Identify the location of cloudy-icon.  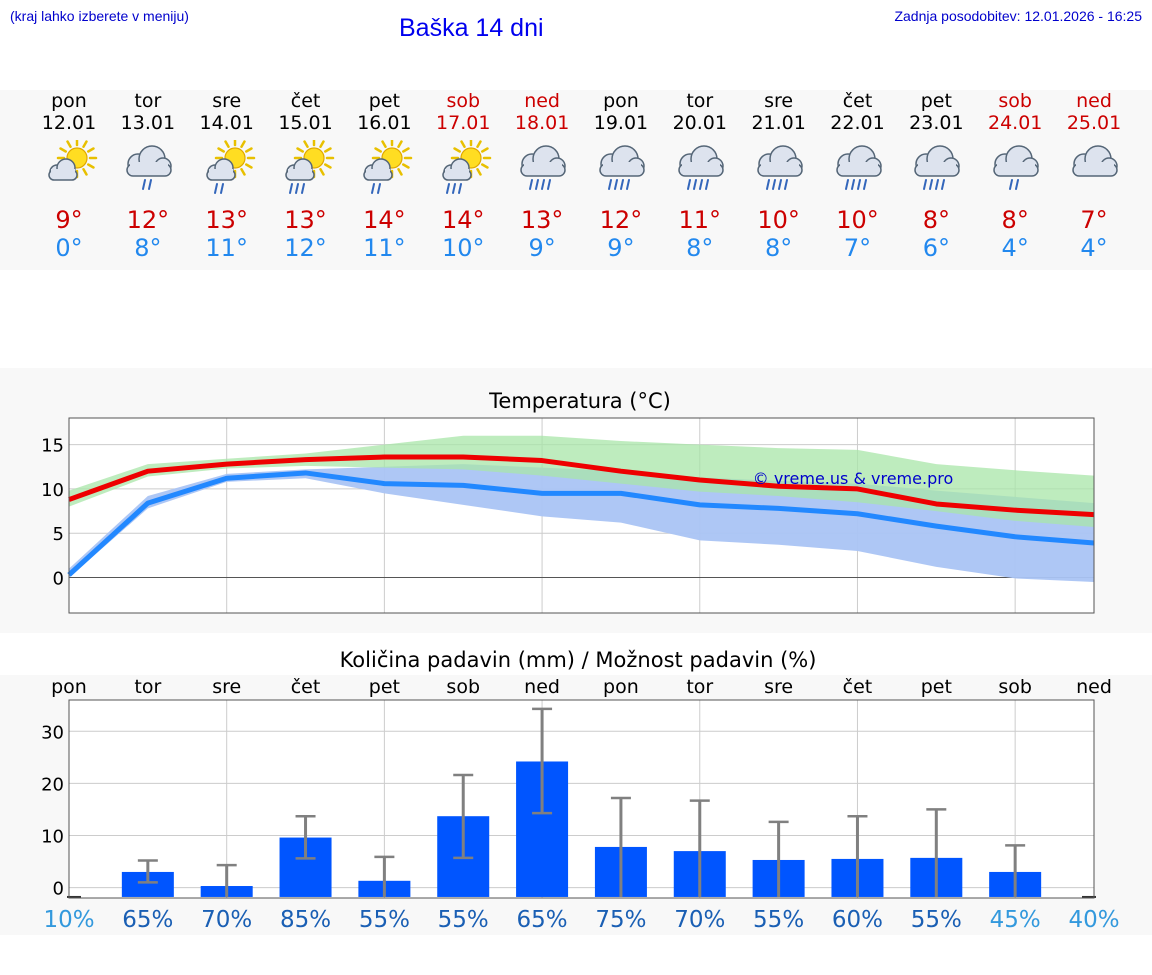
(1094, 170).